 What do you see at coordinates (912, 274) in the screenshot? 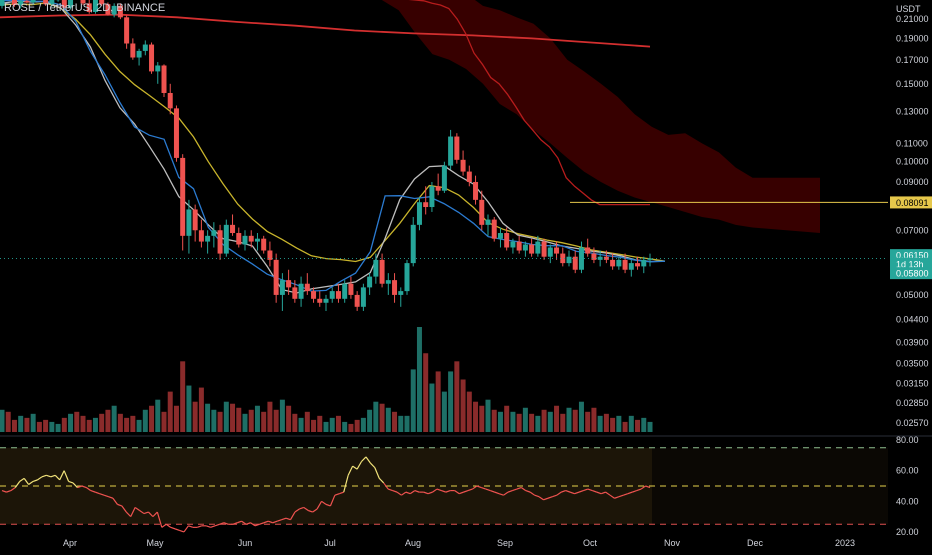
I see `price-marker-label: 0.05800` at bounding box center [912, 274].